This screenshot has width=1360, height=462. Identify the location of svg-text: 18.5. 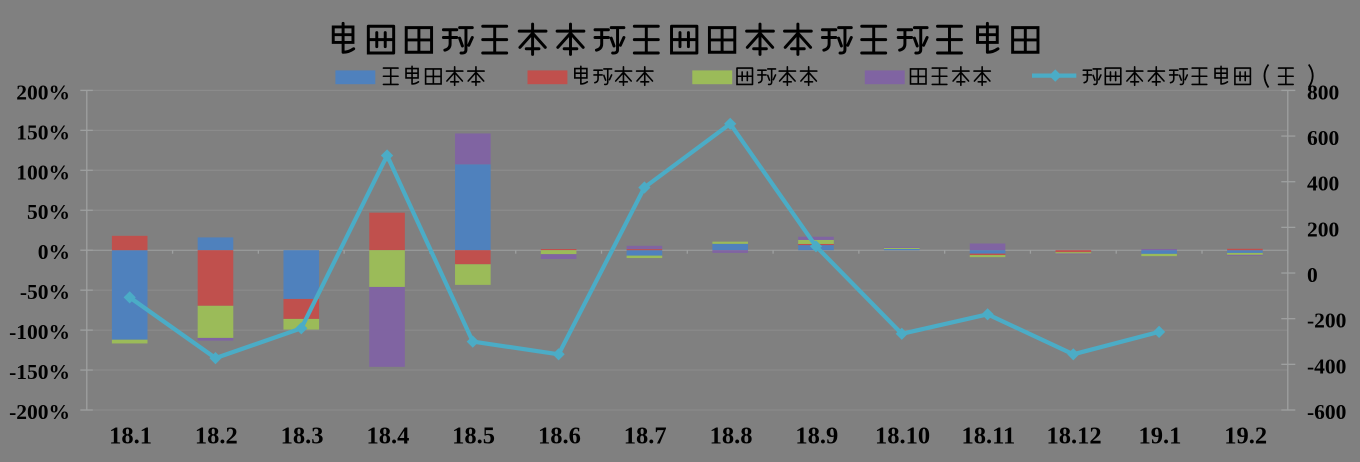
(473, 436).